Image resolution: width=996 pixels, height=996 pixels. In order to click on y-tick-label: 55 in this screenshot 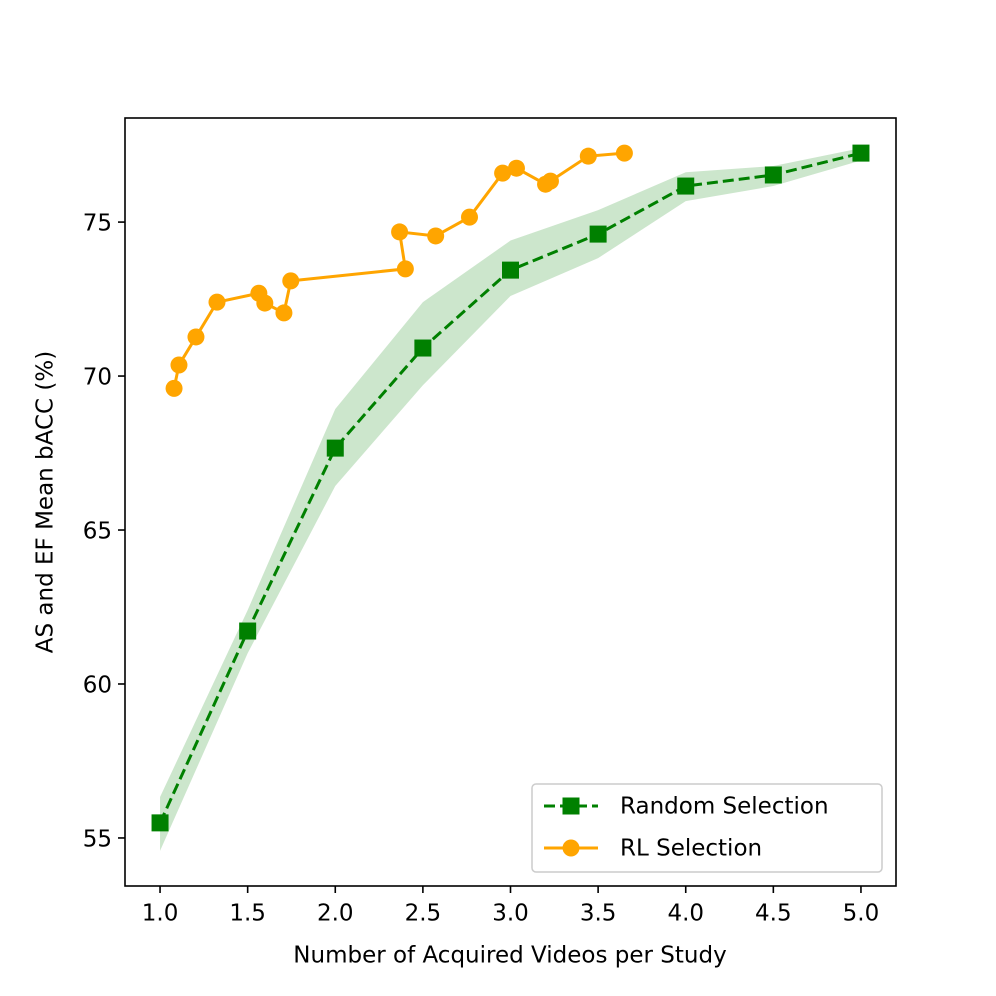, I will do `click(97, 839)`.